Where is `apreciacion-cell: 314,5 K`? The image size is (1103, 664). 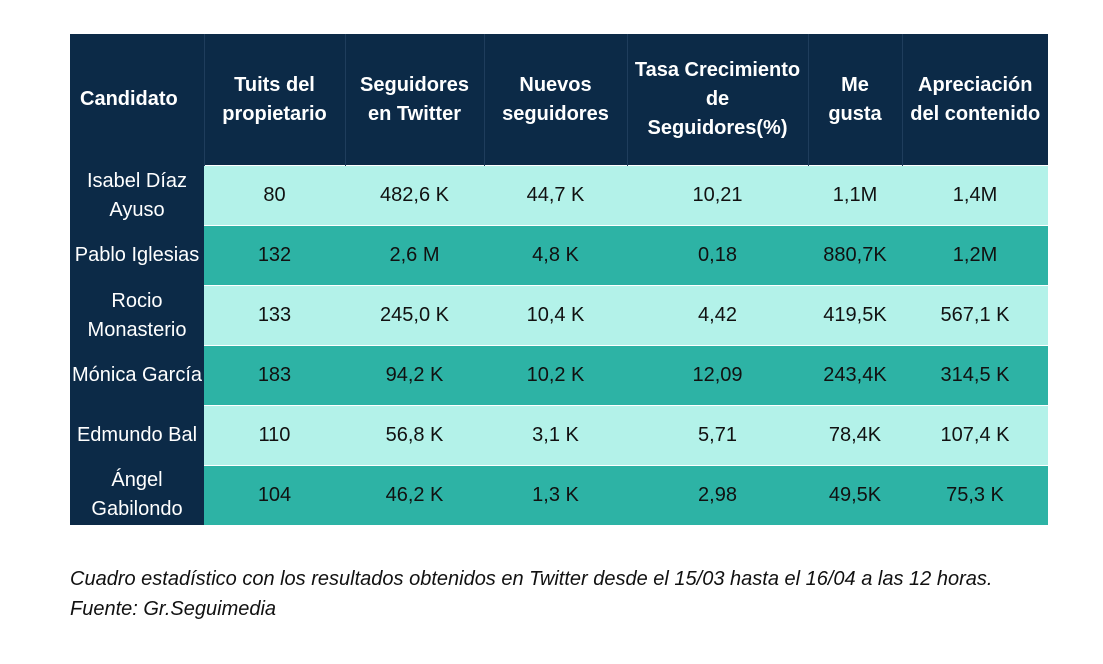 apreciacion-cell: 314,5 K is located at coordinates (975, 375).